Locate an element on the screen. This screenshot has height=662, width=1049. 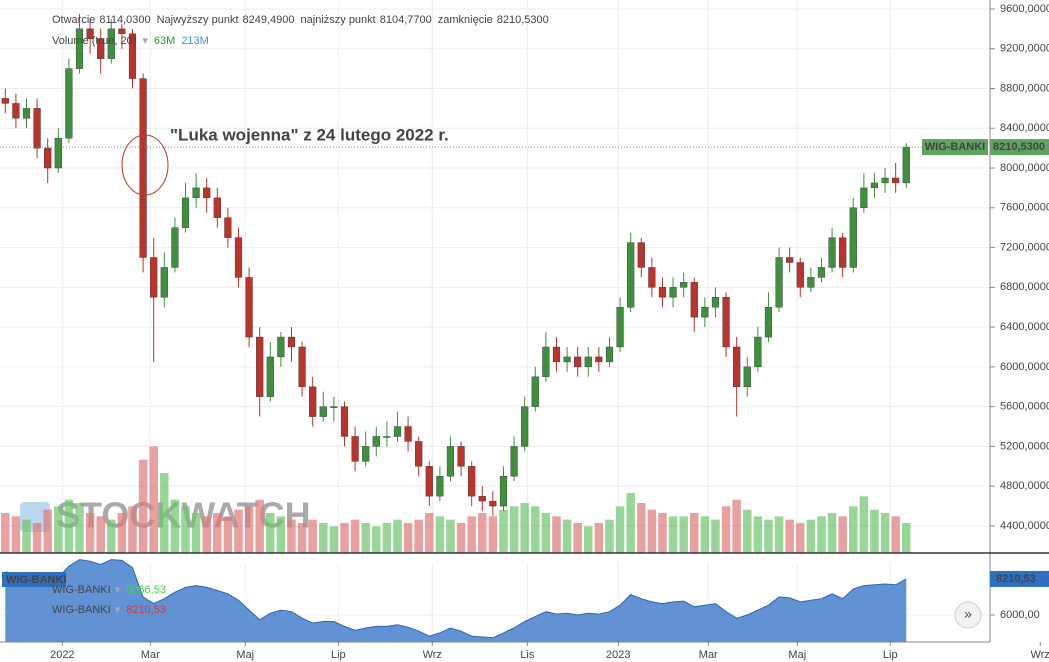
price-tag-value-box is located at coordinates (1019, 147).